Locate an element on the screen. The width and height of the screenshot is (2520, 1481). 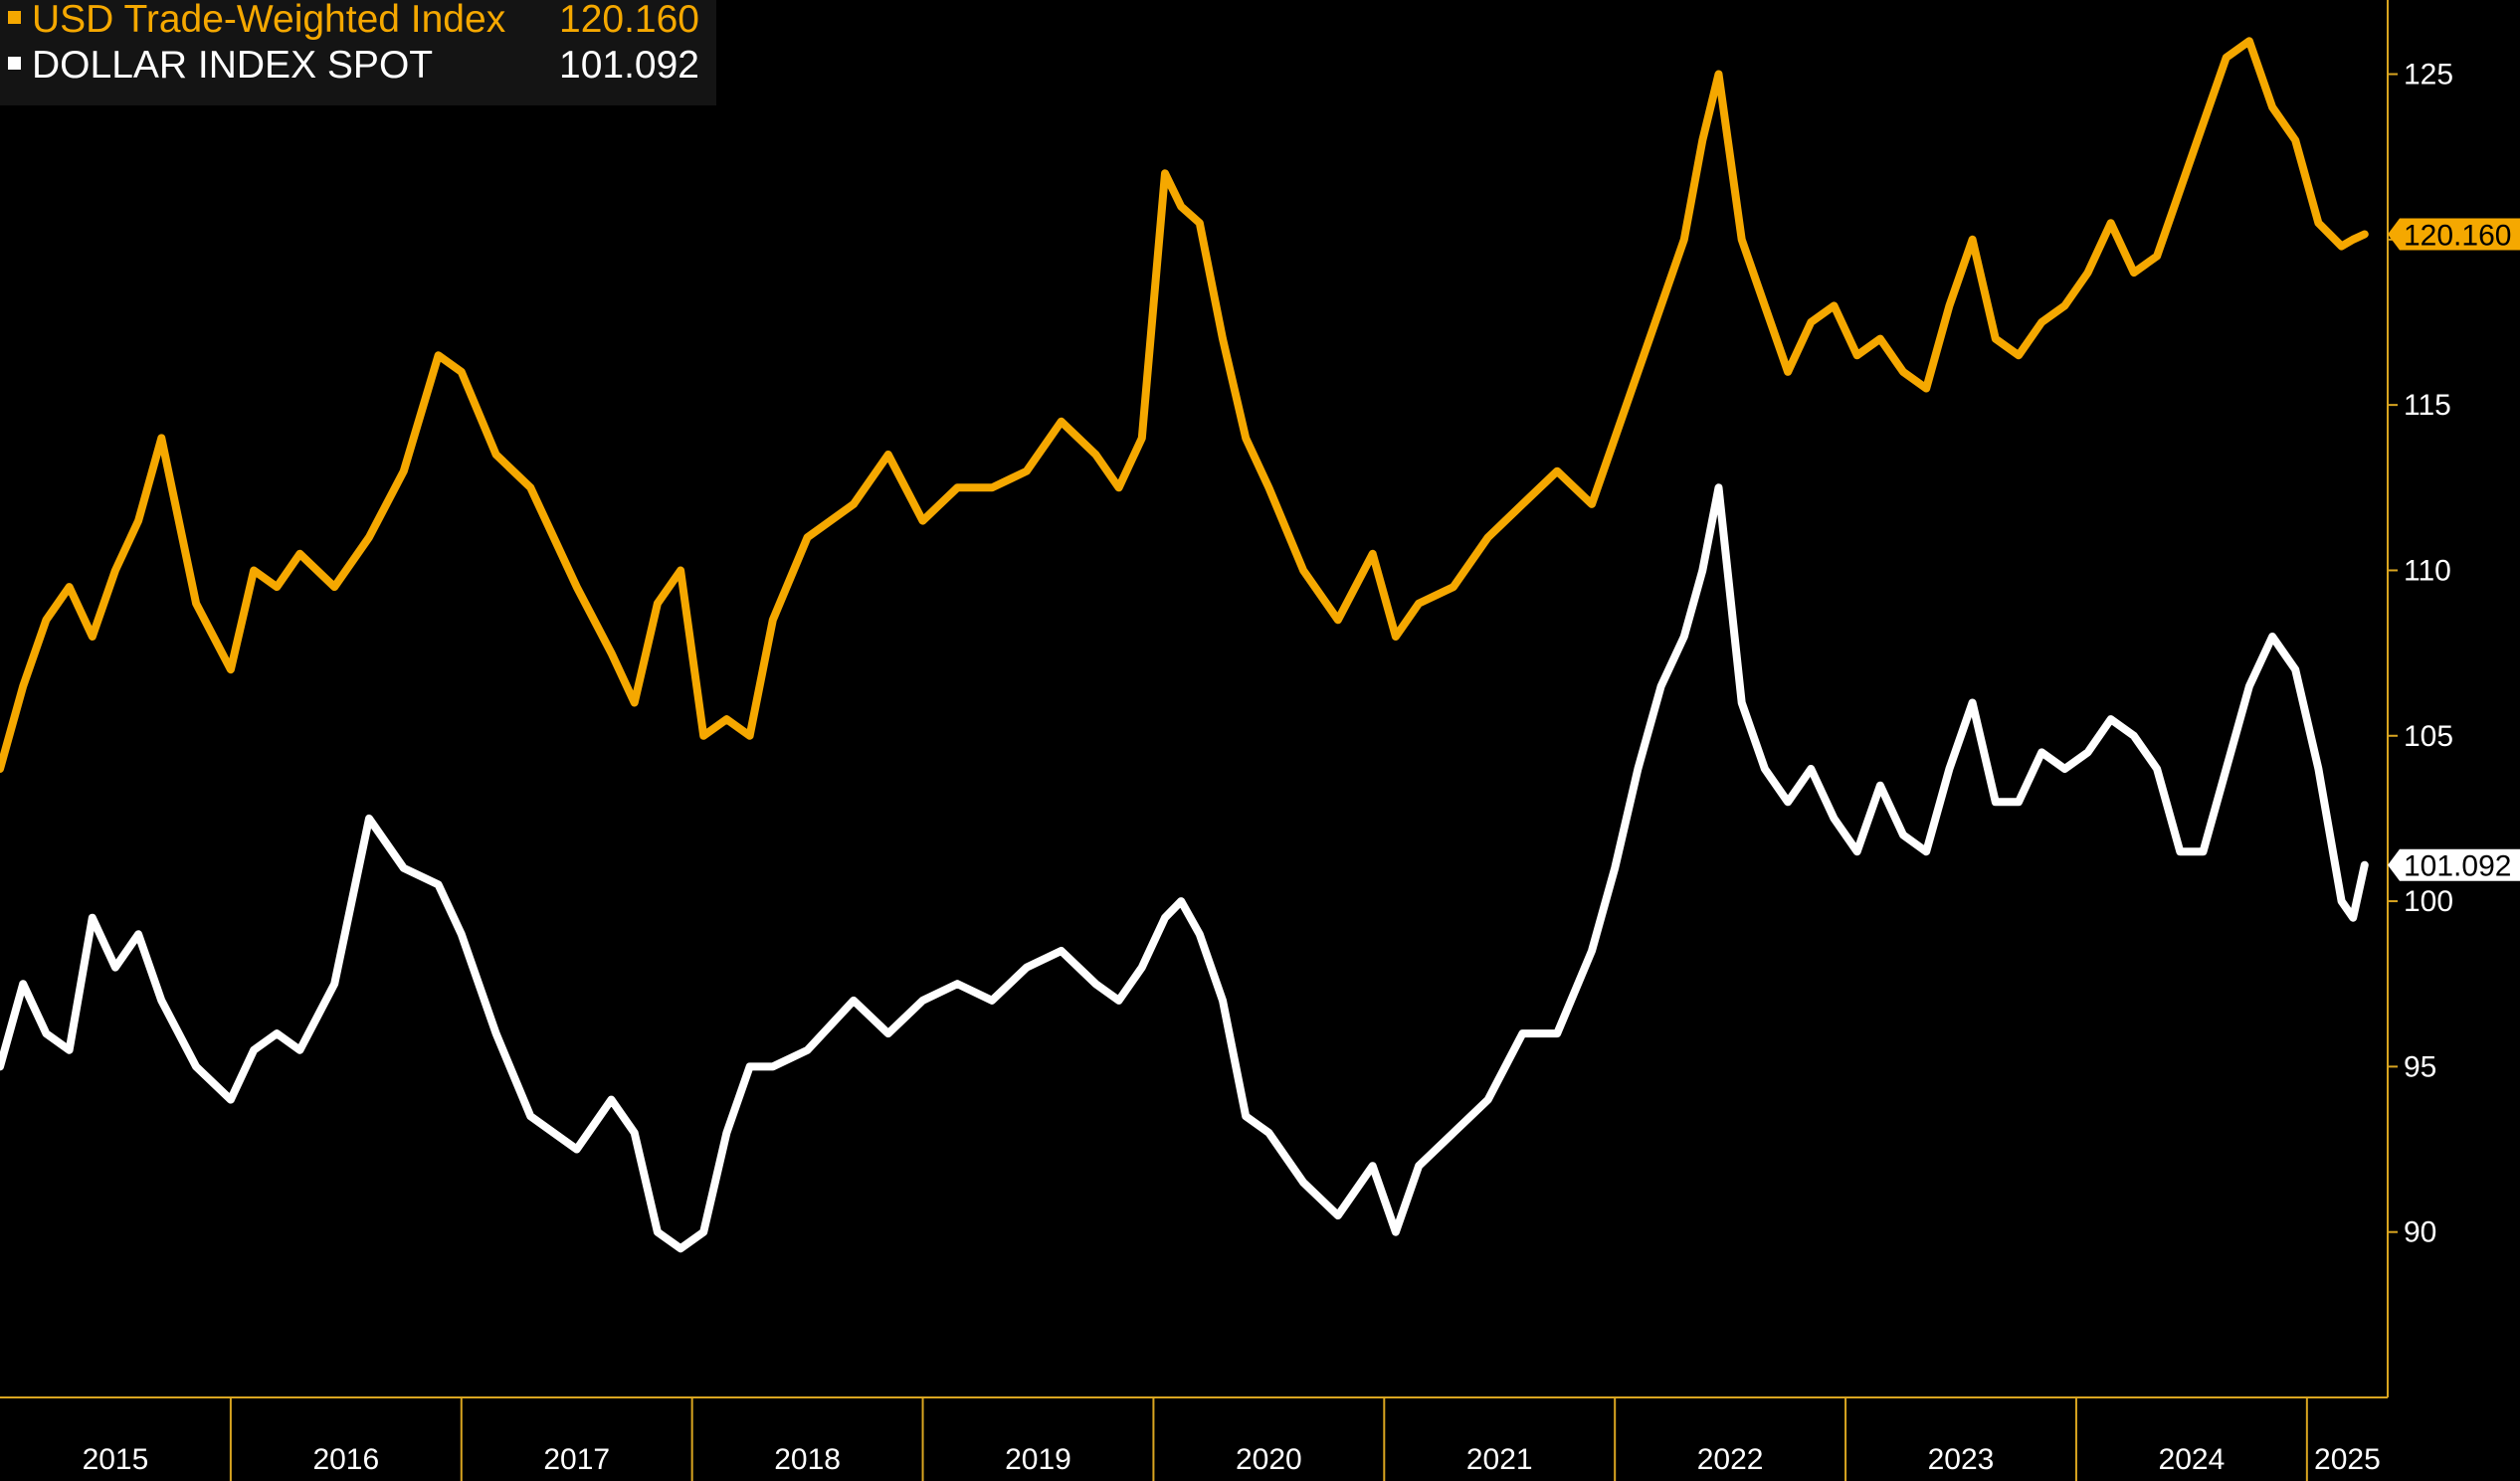
value-tag-dollar-index-spot is located at coordinates (2454, 864).